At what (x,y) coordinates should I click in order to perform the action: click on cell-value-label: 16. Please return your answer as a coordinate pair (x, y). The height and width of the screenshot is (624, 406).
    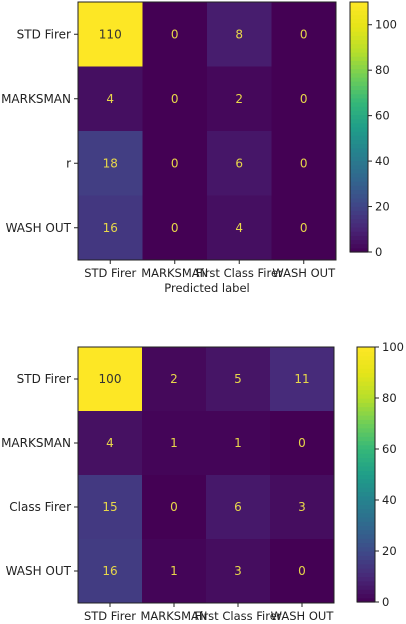
    Looking at the image, I should click on (109, 571).